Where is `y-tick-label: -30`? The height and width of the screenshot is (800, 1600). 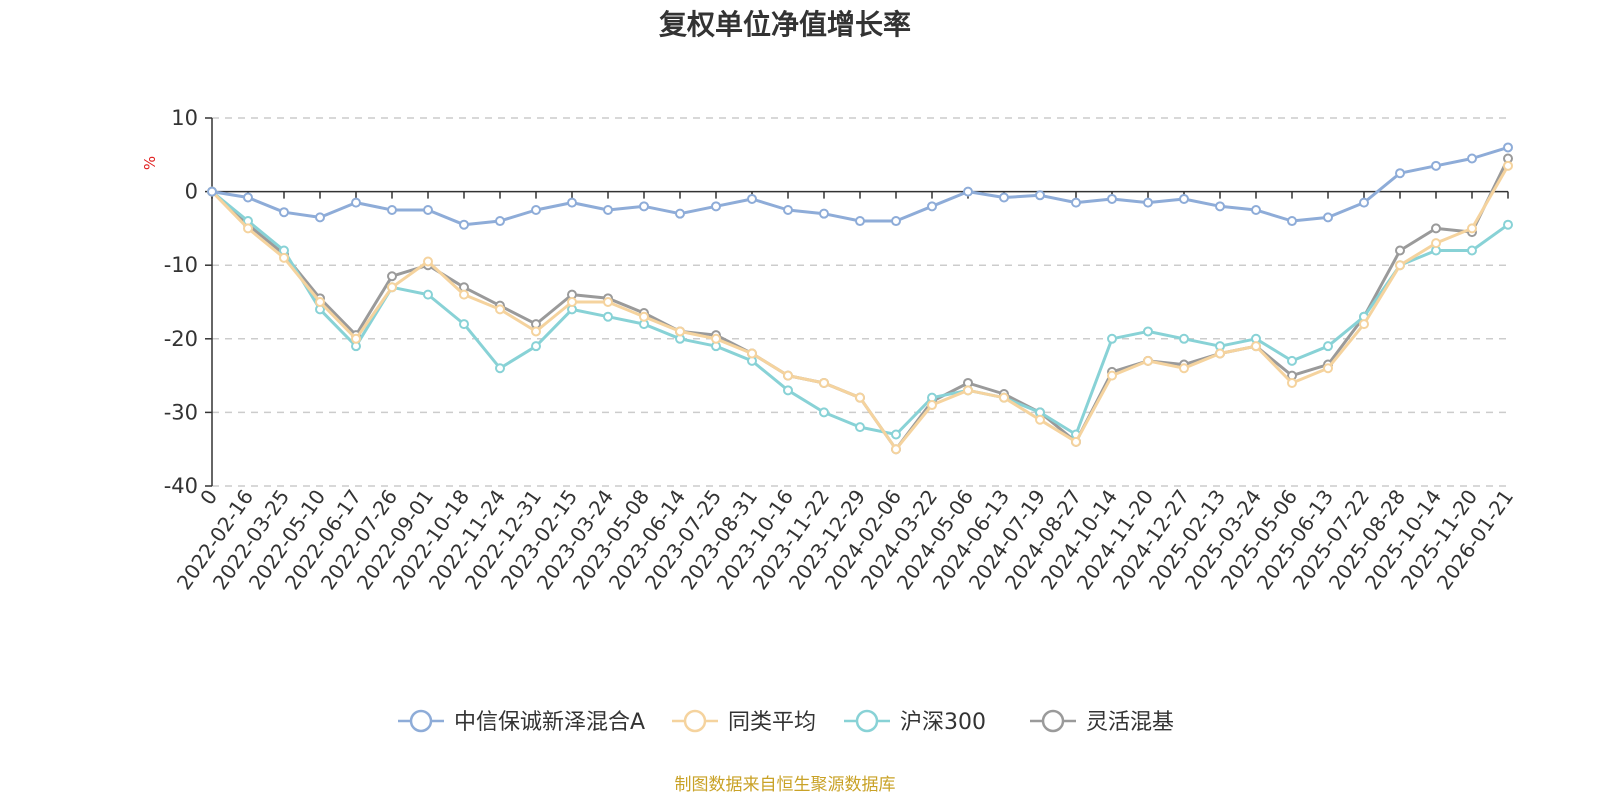 y-tick-label: -30 is located at coordinates (181, 412).